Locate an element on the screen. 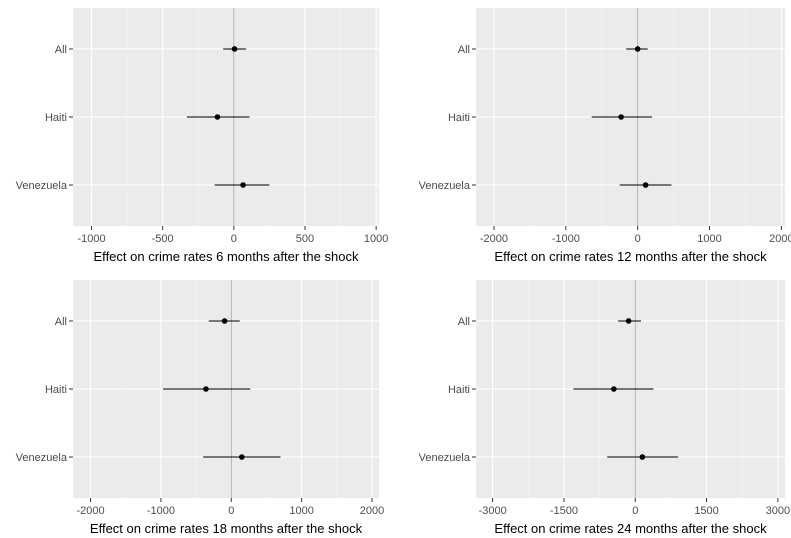 The image size is (791, 538). x-tick-label: 500 is located at coordinates (305, 239).